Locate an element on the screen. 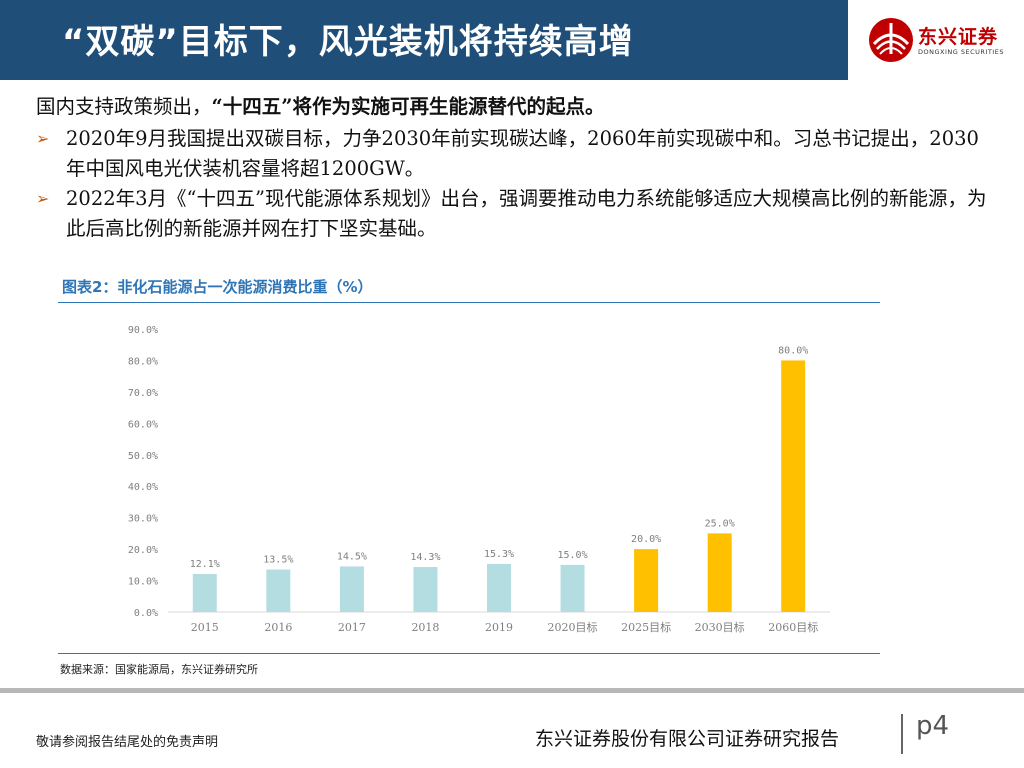  footer-divider is located at coordinates (512, 690).